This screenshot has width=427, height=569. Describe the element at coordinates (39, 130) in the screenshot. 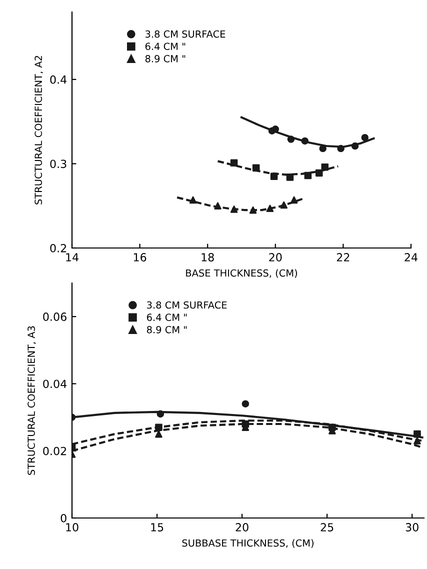

I see `y-axis-title: STRUCTURAL COEFFICIENT, A2` at that location.